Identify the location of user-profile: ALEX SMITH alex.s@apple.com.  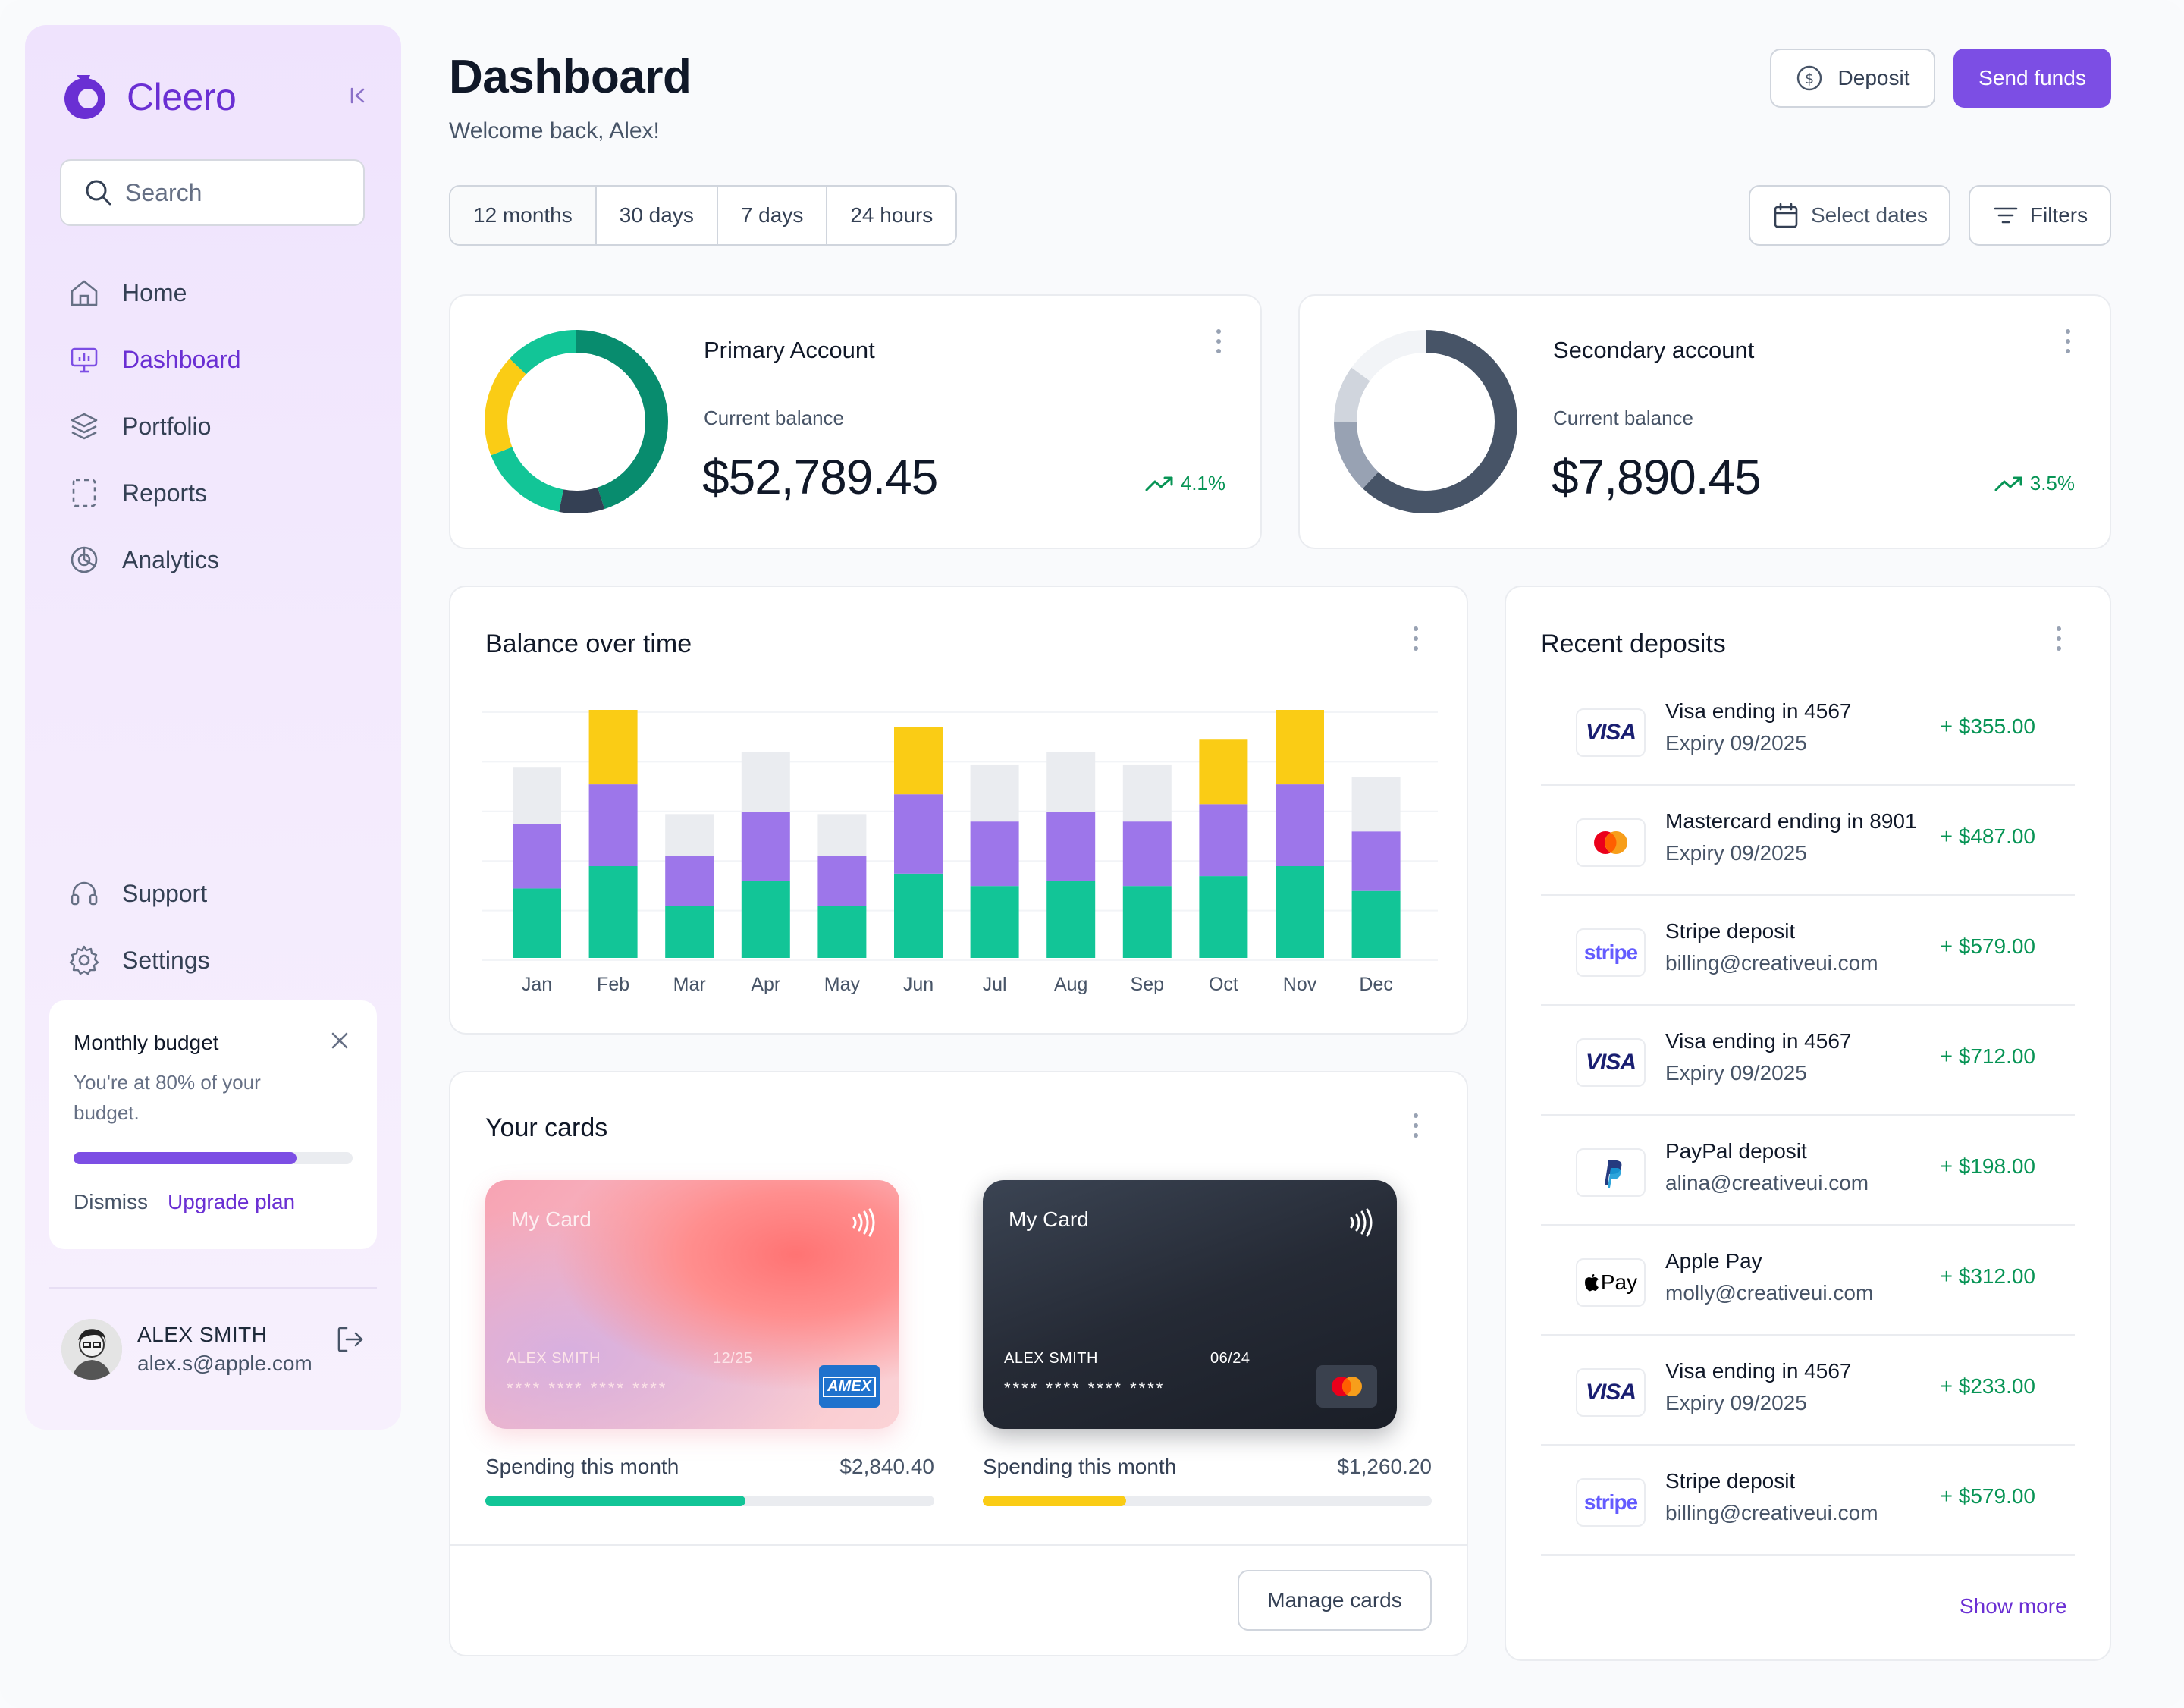
(186, 1349).